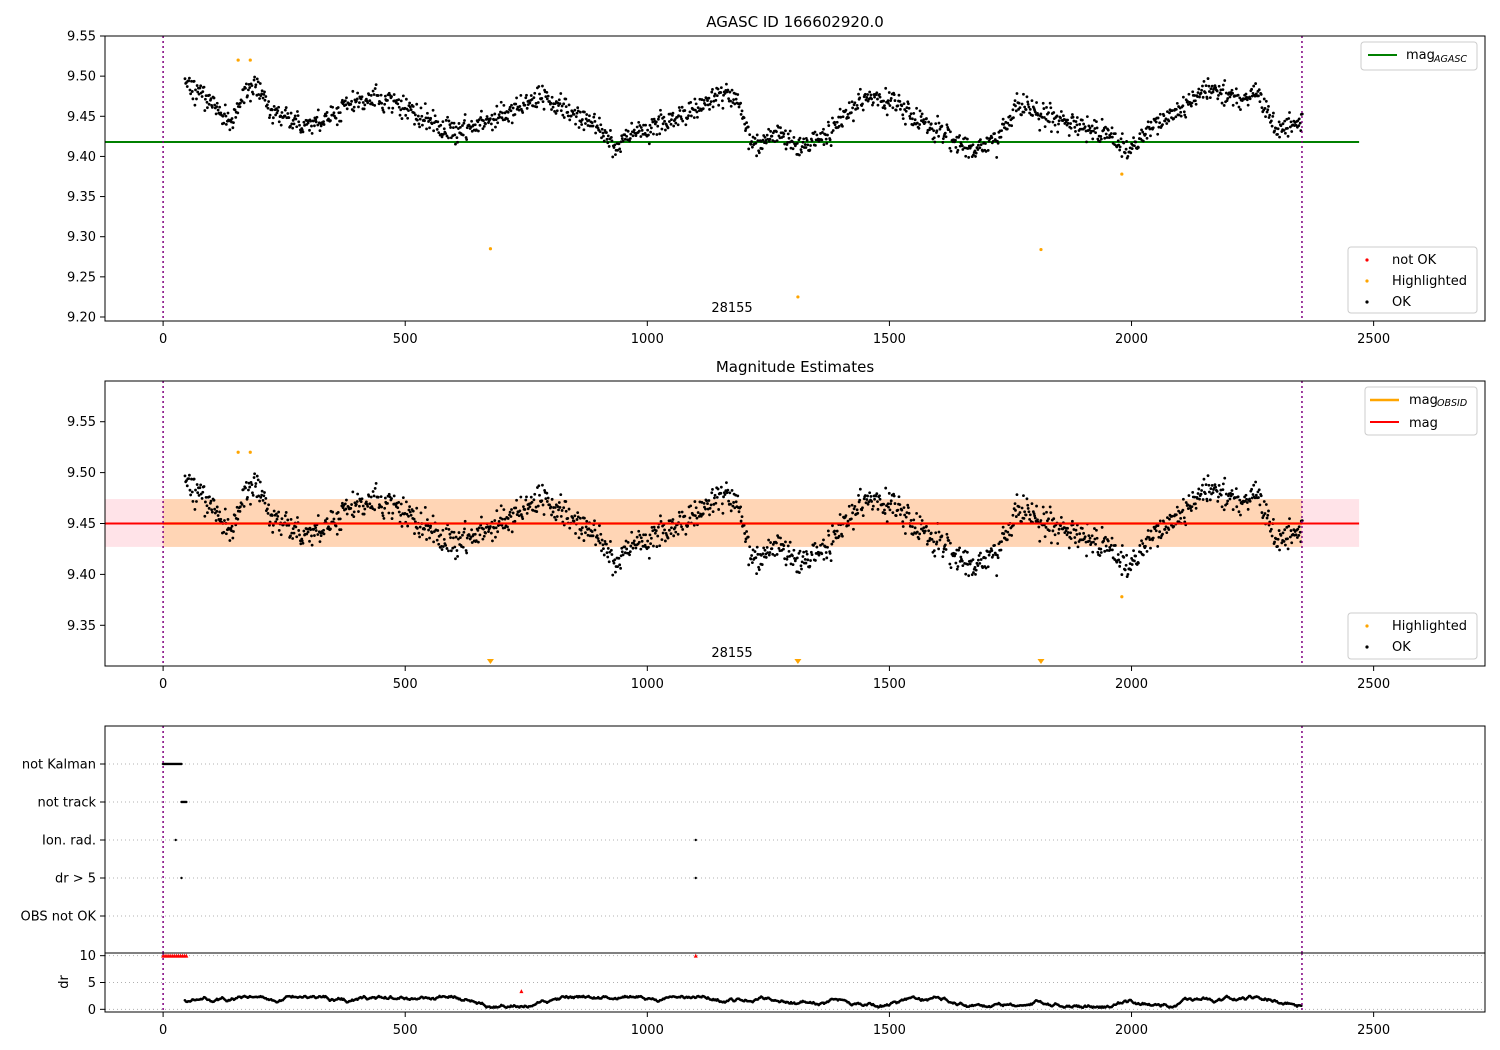 Image resolution: width=1500 pixels, height=1050 pixels. What do you see at coordinates (175, 840) in the screenshot?
I see `flag-point` at bounding box center [175, 840].